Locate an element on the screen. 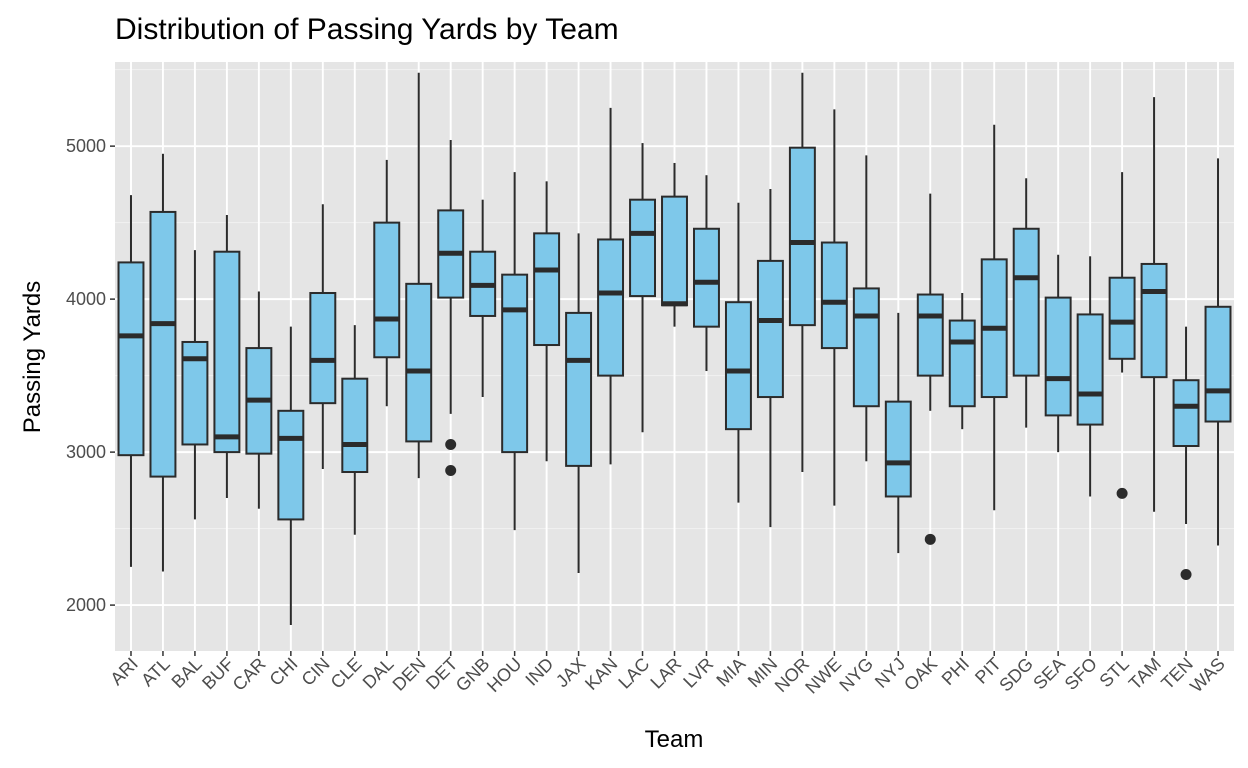  box-car is located at coordinates (259, 400).